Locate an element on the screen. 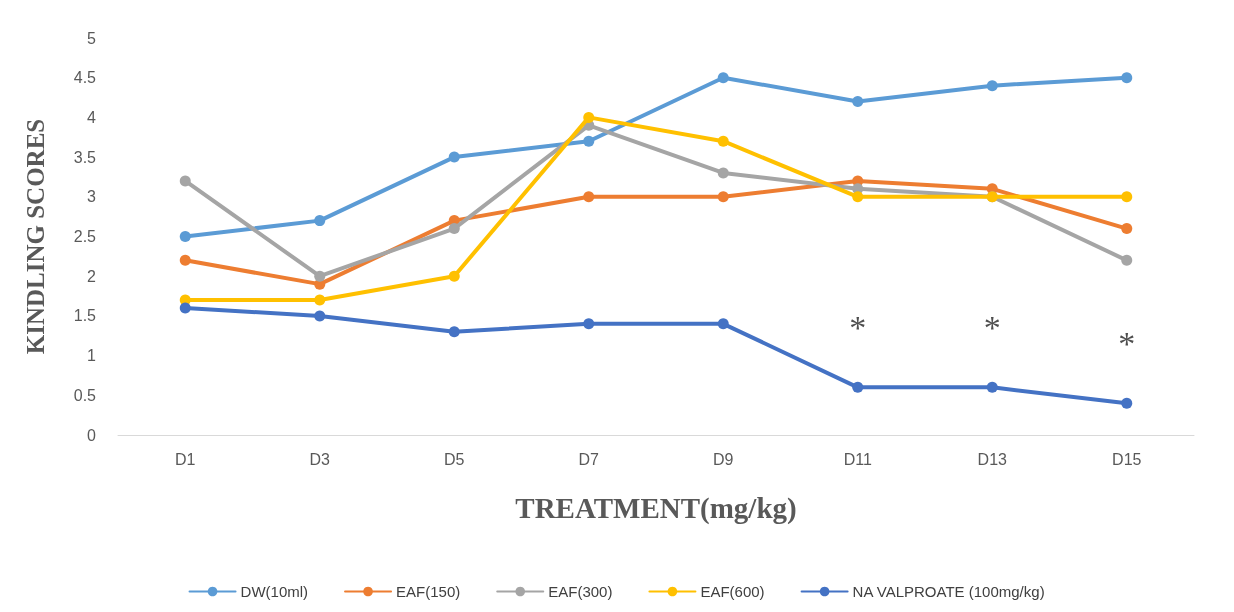  x-axis-title: TREATMENT(mg/kg) is located at coordinates (656, 508).